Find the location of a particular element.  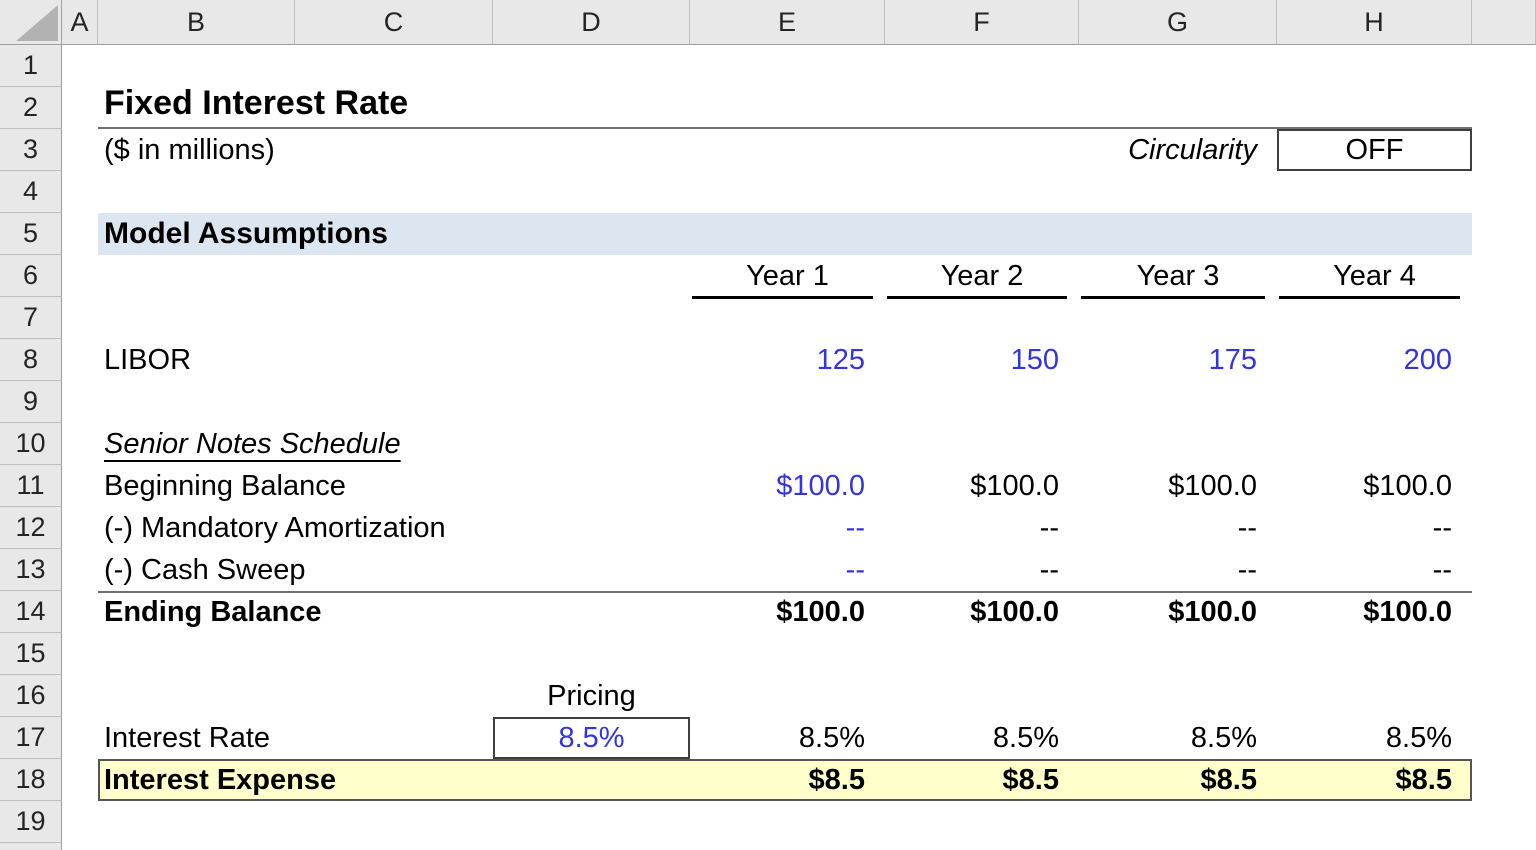

interest-expense-highlight-band is located at coordinates (785, 780).